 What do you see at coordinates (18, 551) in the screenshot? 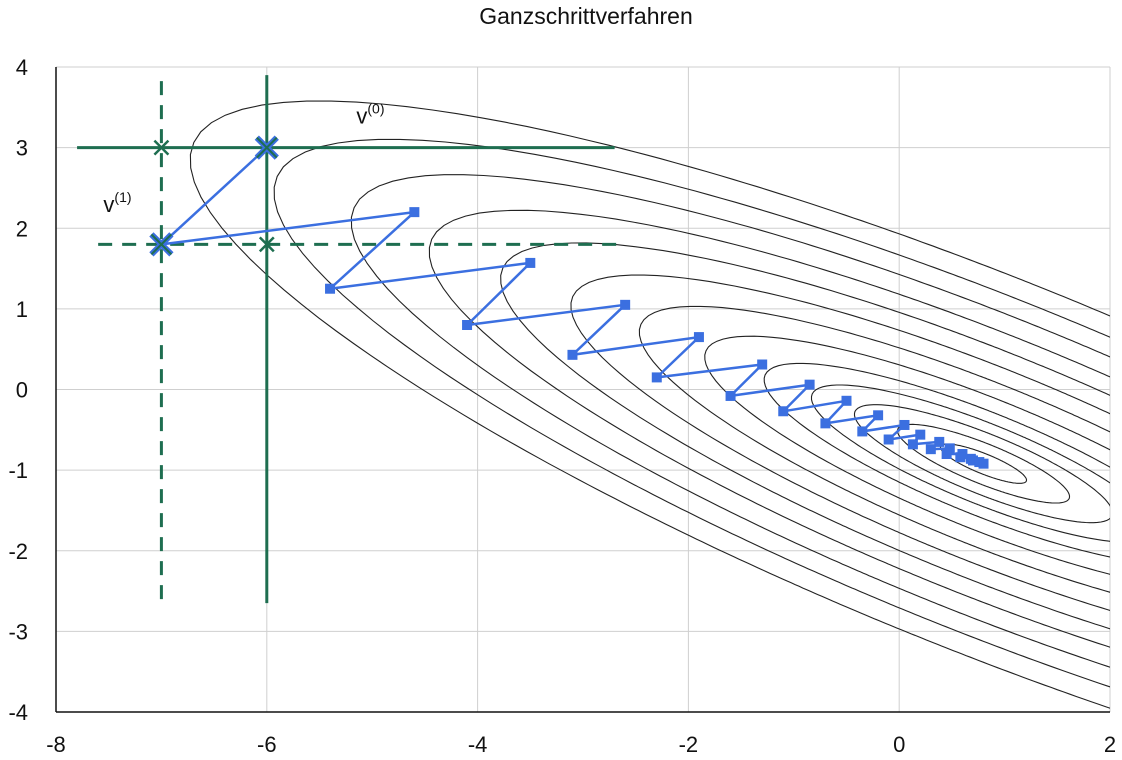
I see `y-tick-label: -2` at bounding box center [18, 551].